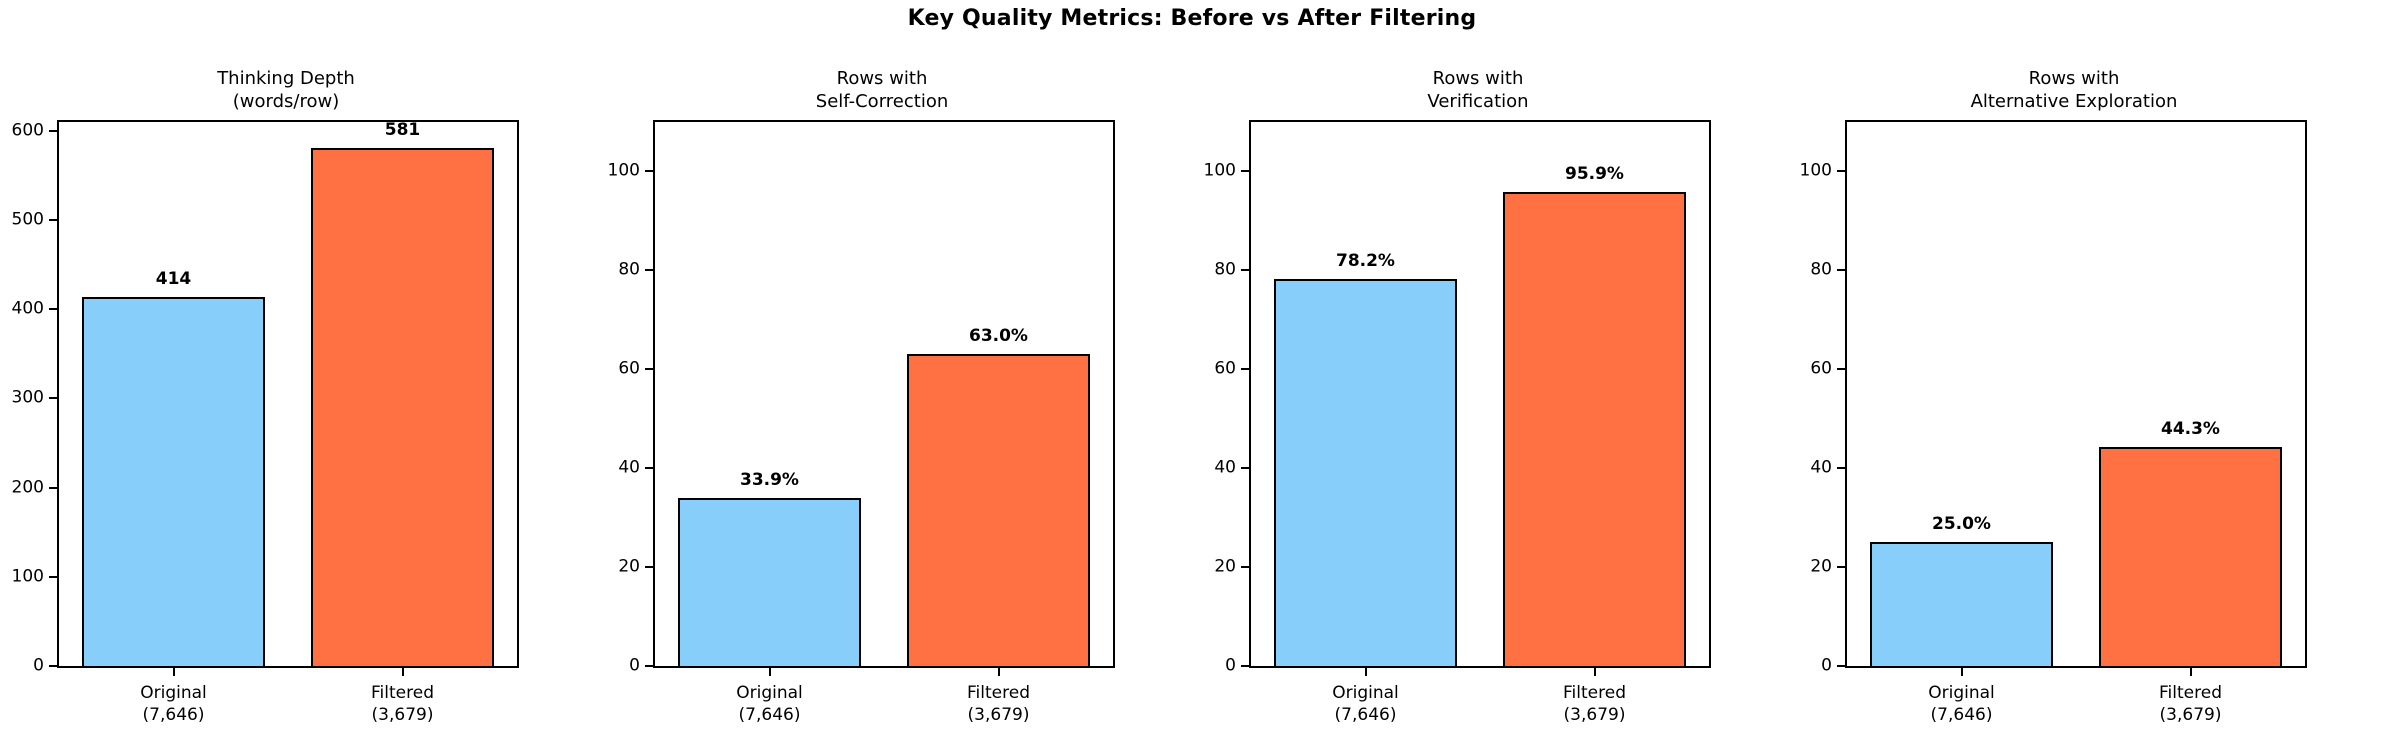 Image resolution: width=2384 pixels, height=740 pixels. What do you see at coordinates (1961, 524) in the screenshot?
I see `bar-value-label: 25.0%` at bounding box center [1961, 524].